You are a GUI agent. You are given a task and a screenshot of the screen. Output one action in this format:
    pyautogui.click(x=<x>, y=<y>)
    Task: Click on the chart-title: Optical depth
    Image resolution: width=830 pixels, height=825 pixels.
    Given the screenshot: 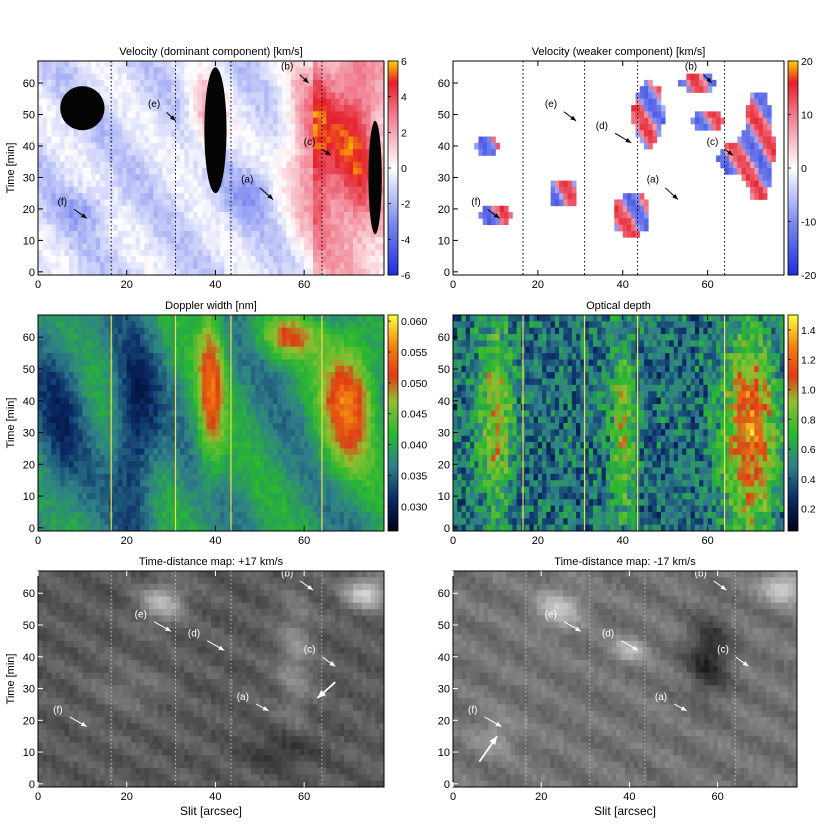 What is the action you would take?
    pyautogui.click(x=618, y=306)
    